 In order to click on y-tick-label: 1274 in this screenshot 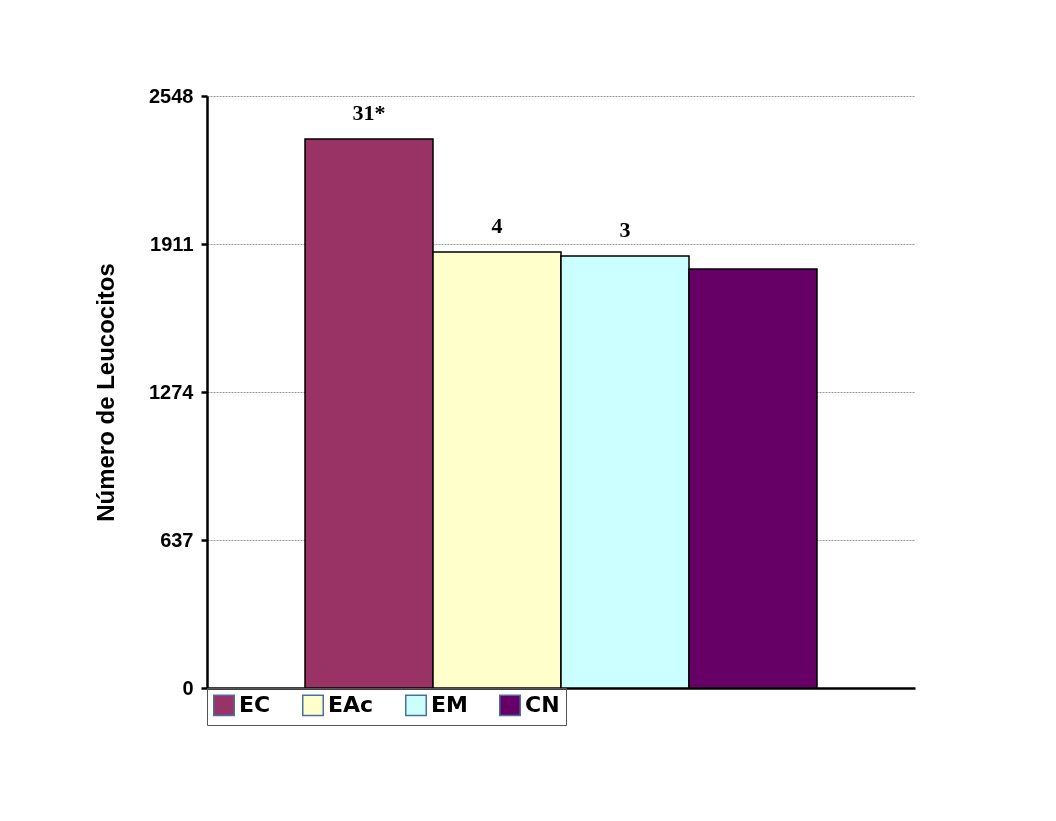, I will do `click(172, 391)`.